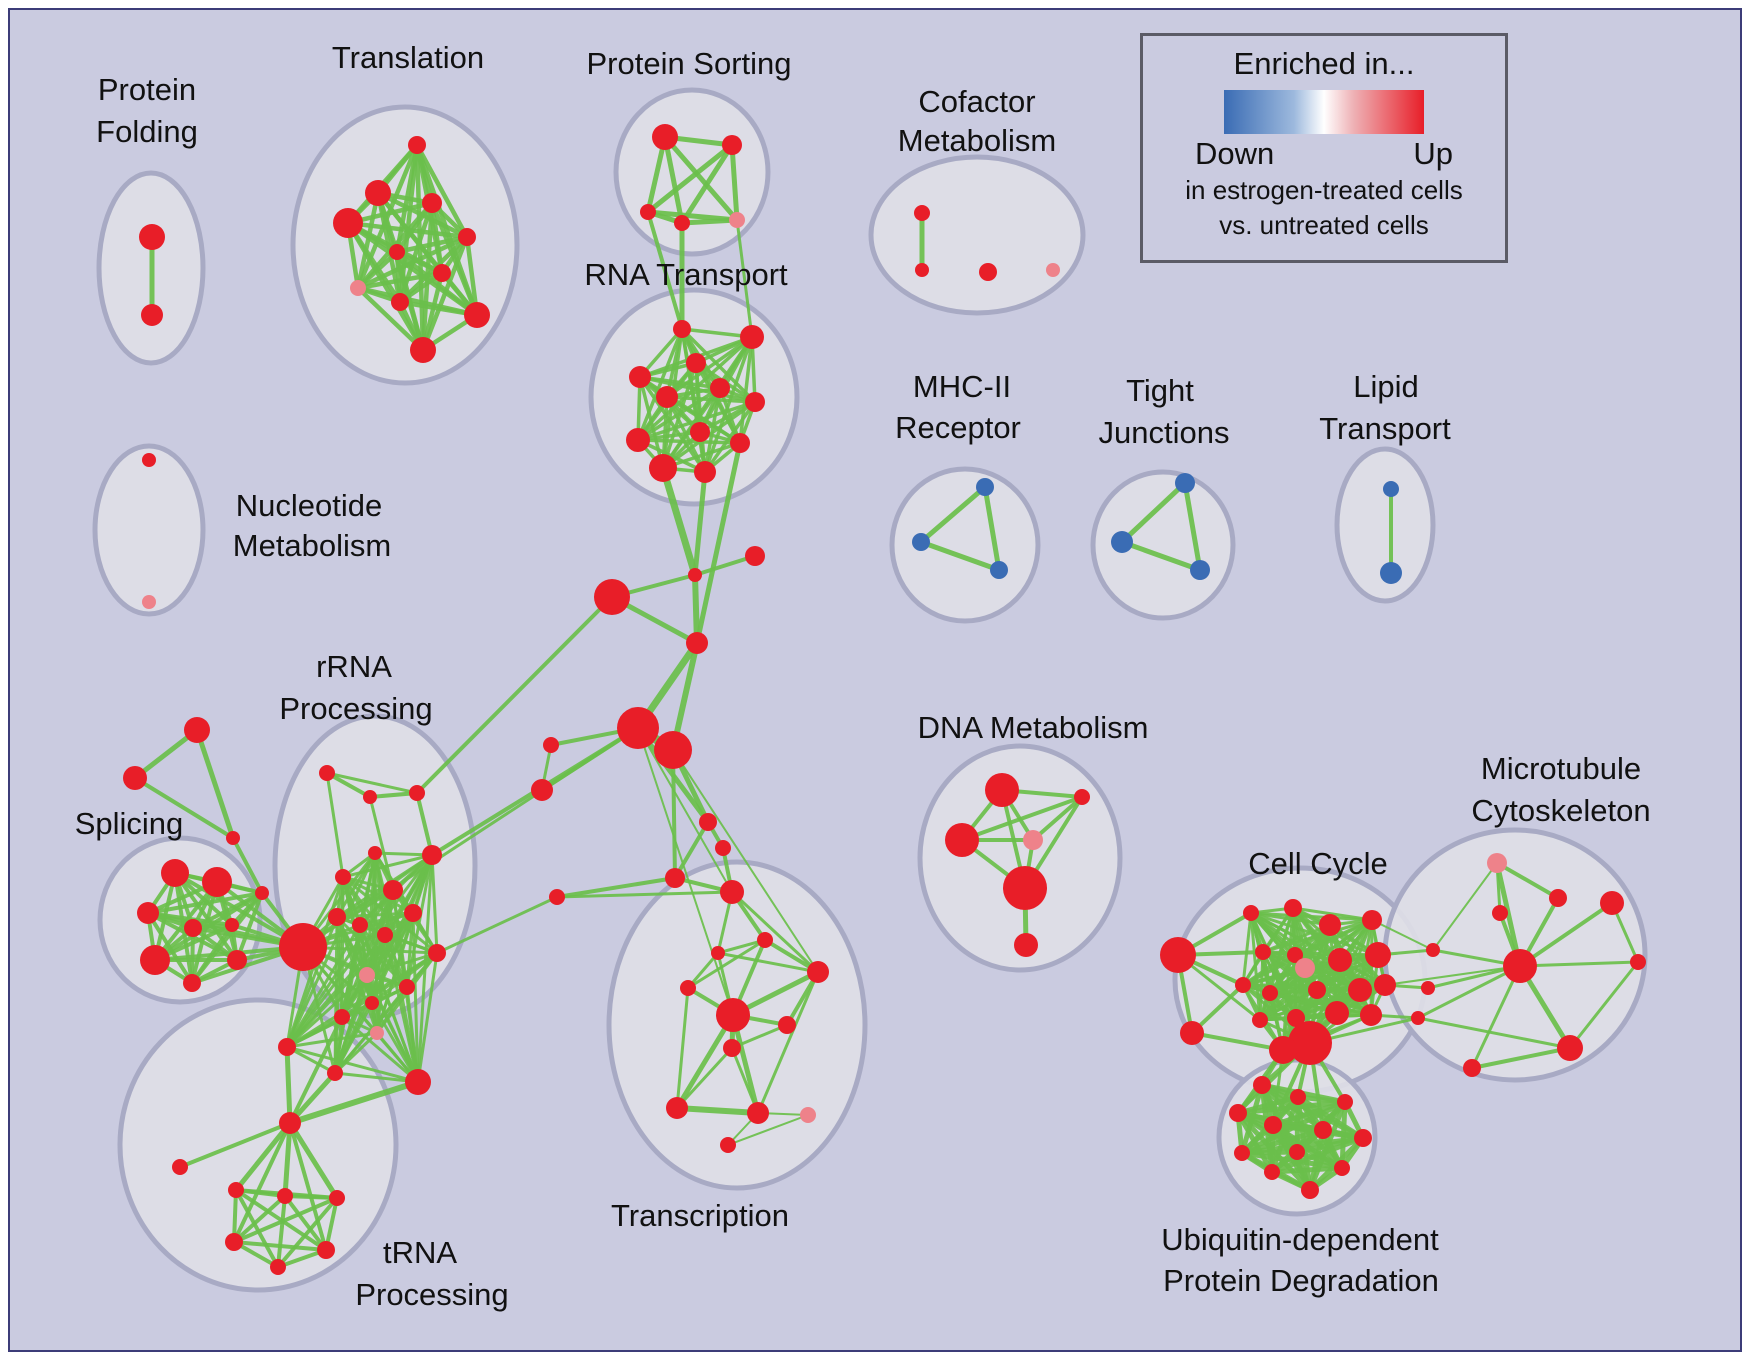  Describe the element at coordinates (129, 823) in the screenshot. I see `cluster-label-splicing: Splicing` at that location.